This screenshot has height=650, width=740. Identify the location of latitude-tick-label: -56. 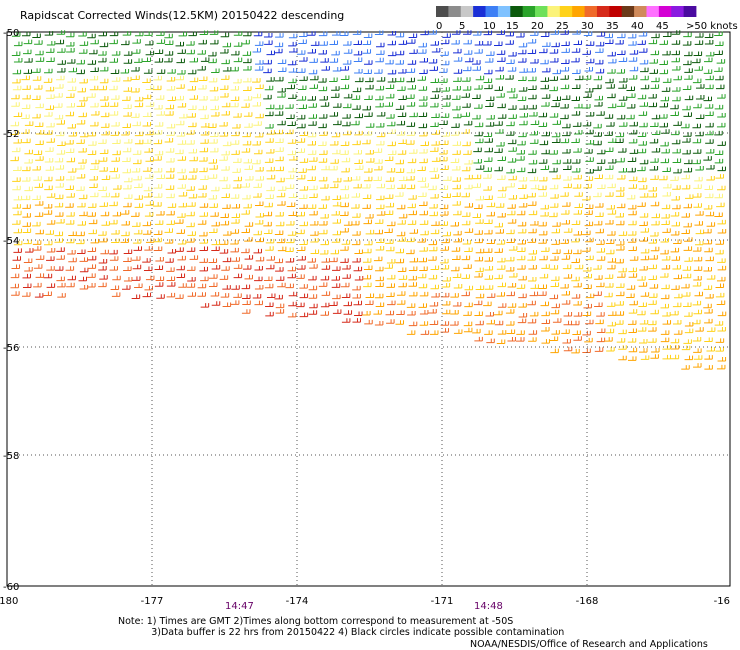
(11, 348).